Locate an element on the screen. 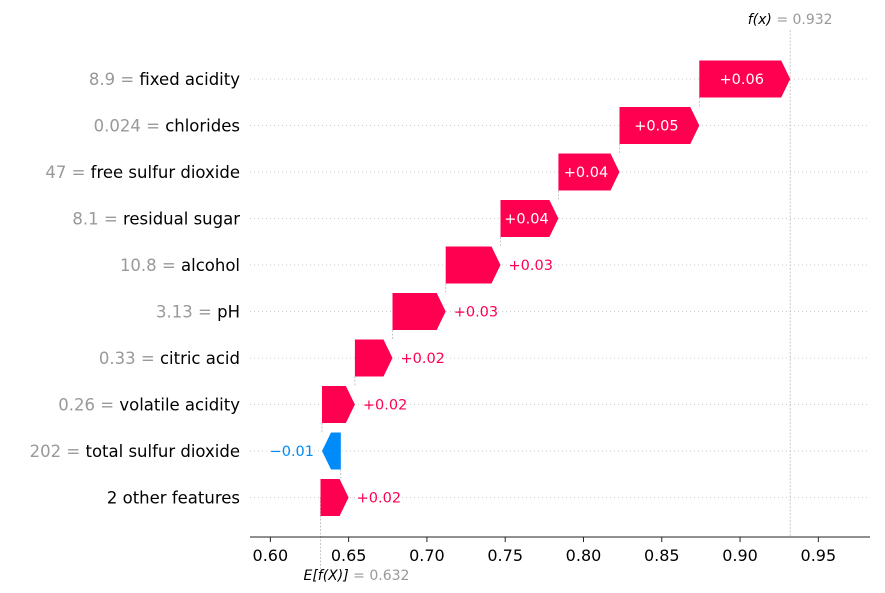  x-tick-label: 0.80 is located at coordinates (584, 555).